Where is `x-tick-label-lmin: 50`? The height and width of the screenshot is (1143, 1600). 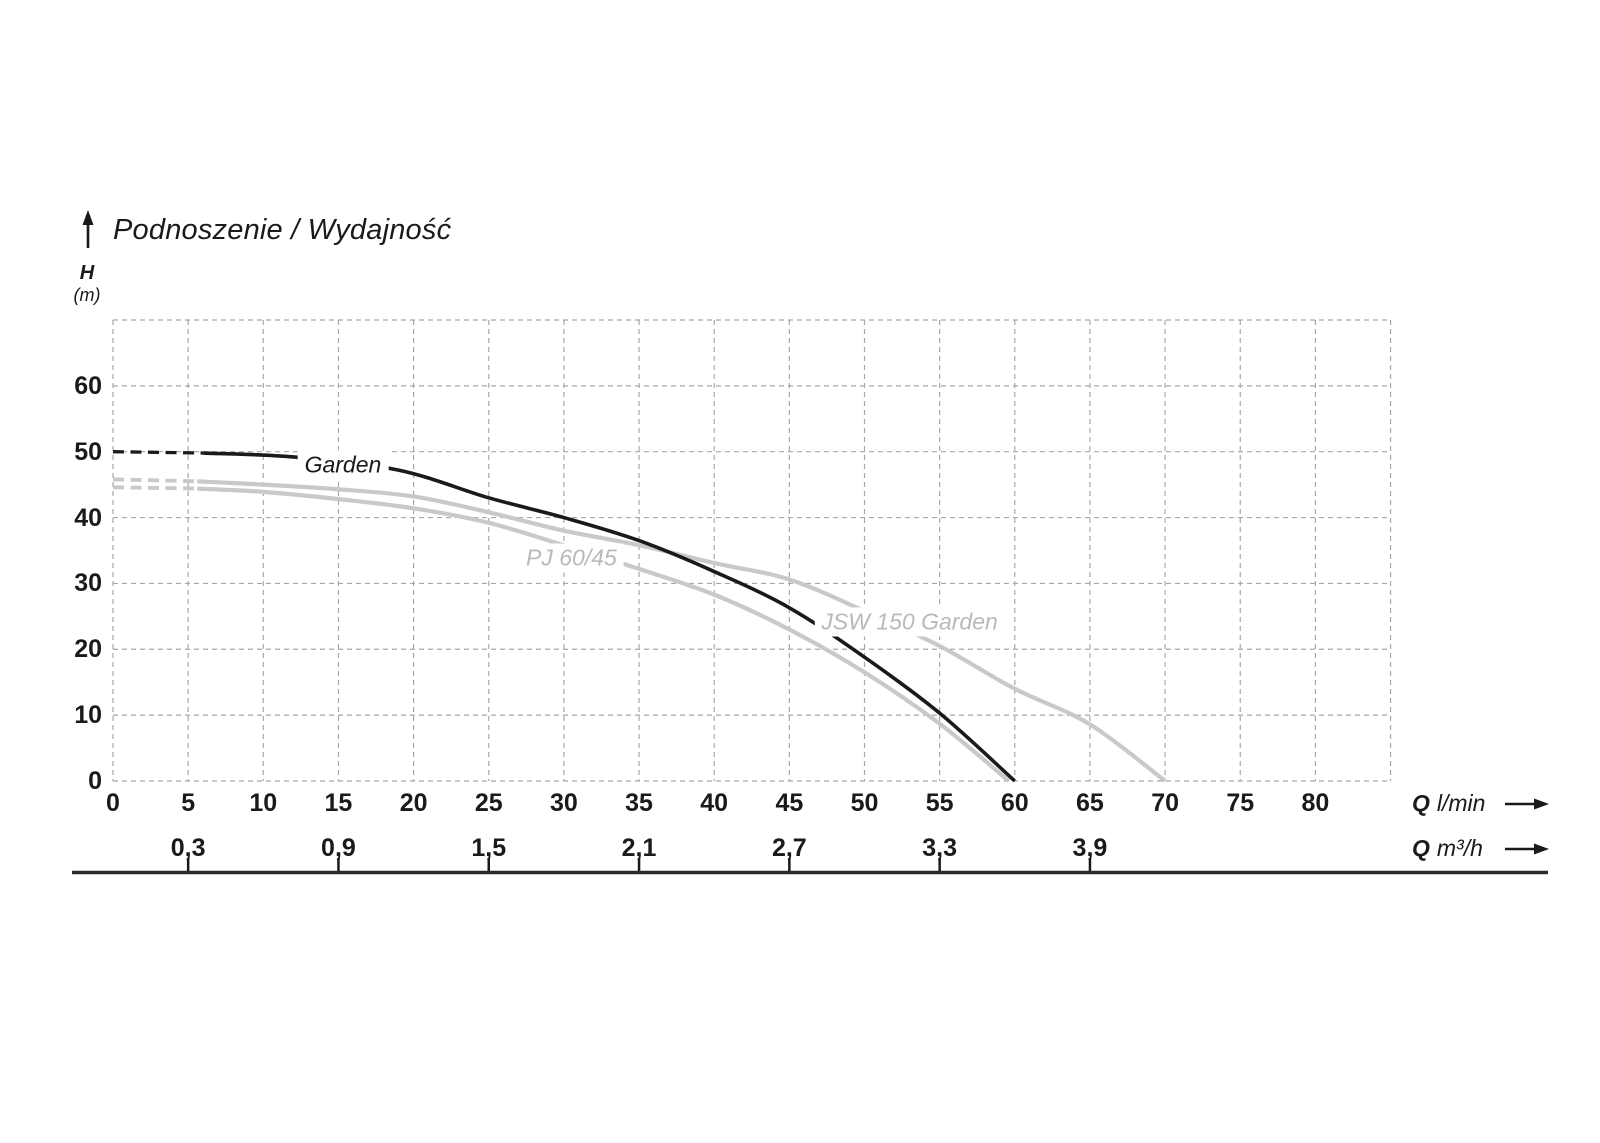 x-tick-label-lmin: 50 is located at coordinates (864, 803).